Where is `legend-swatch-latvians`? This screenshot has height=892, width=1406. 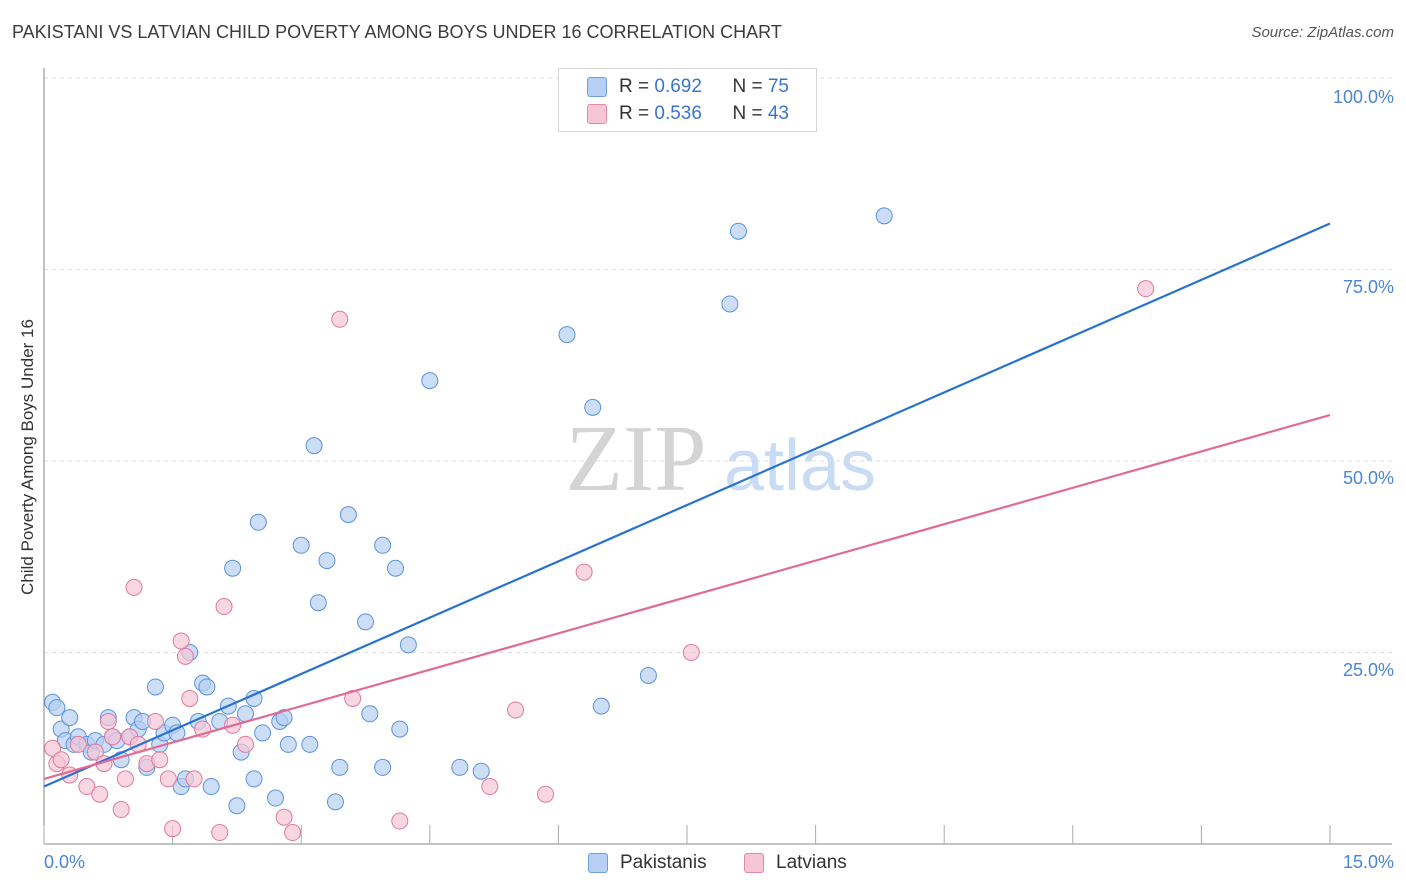 legend-swatch-latvians is located at coordinates (597, 114).